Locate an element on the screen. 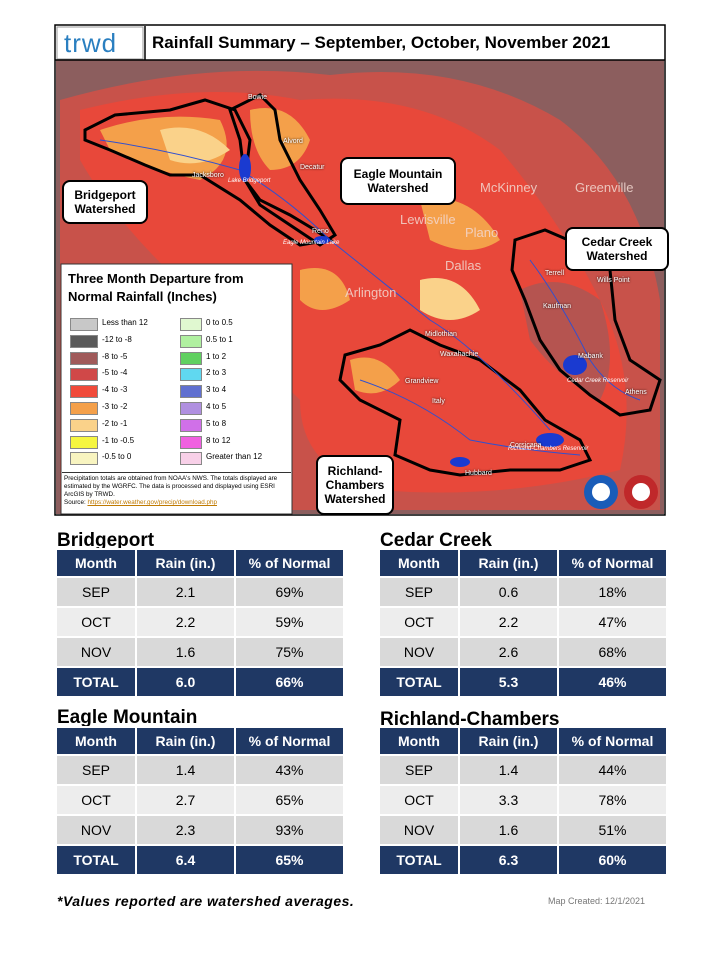 This screenshot has height=960, width=720. total-cell: 60% is located at coordinates (612, 860).